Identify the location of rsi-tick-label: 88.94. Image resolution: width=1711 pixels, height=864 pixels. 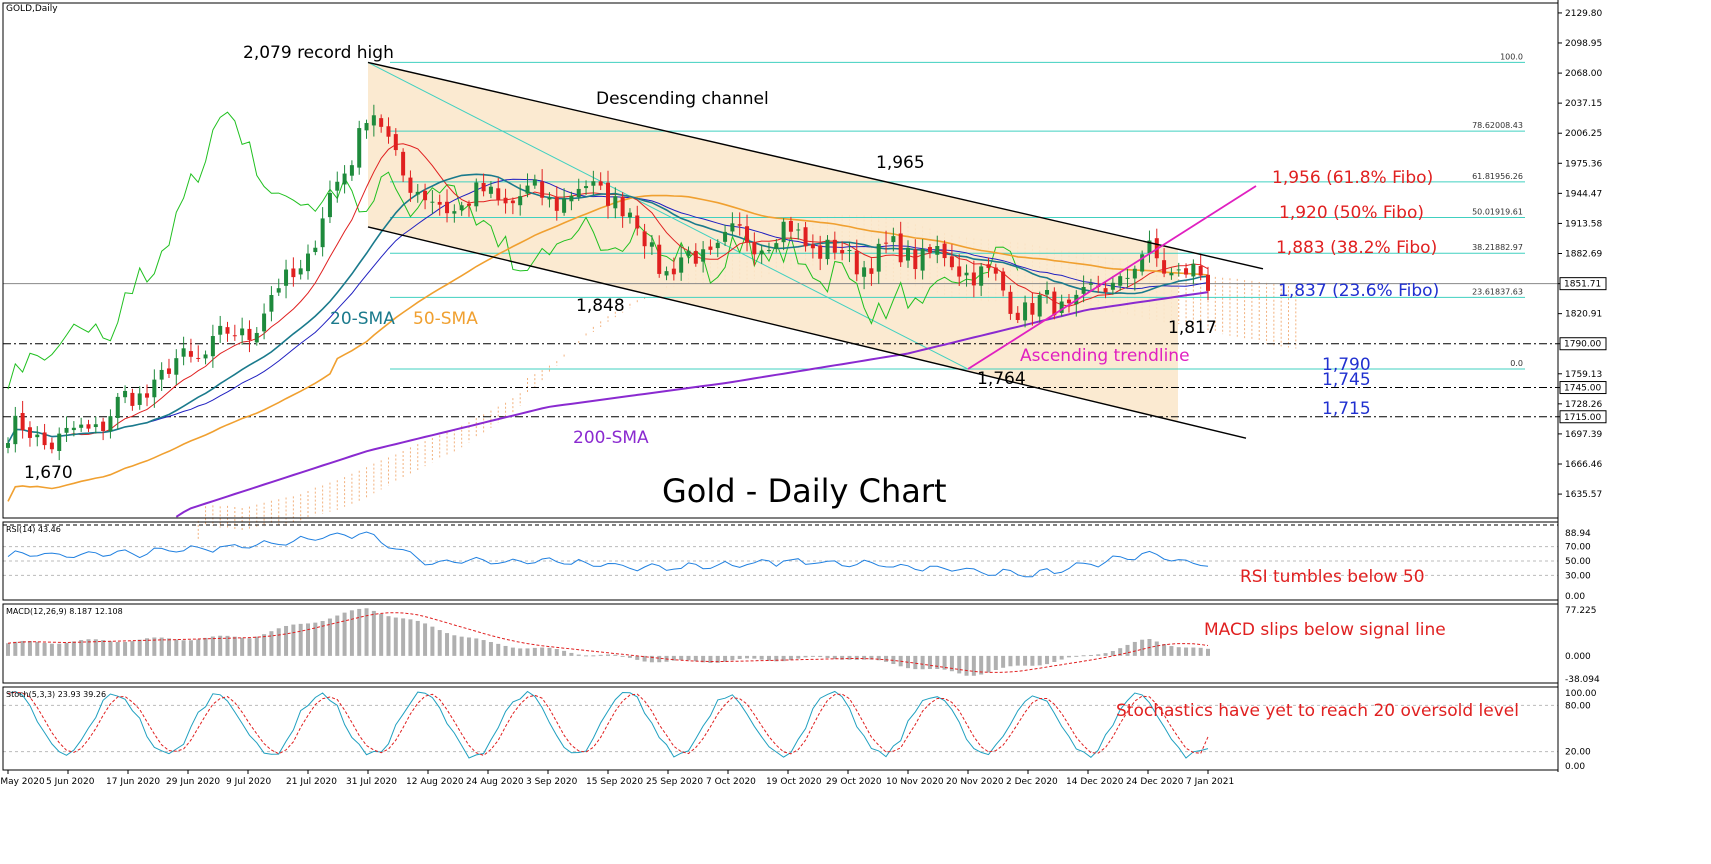
(1578, 534).